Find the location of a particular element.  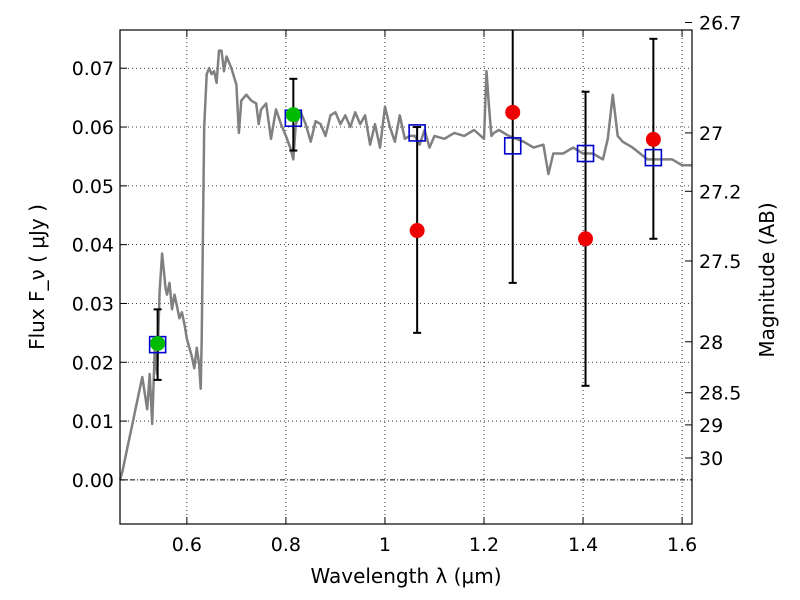

y-tick-label: 0.04 is located at coordinates (93, 246).